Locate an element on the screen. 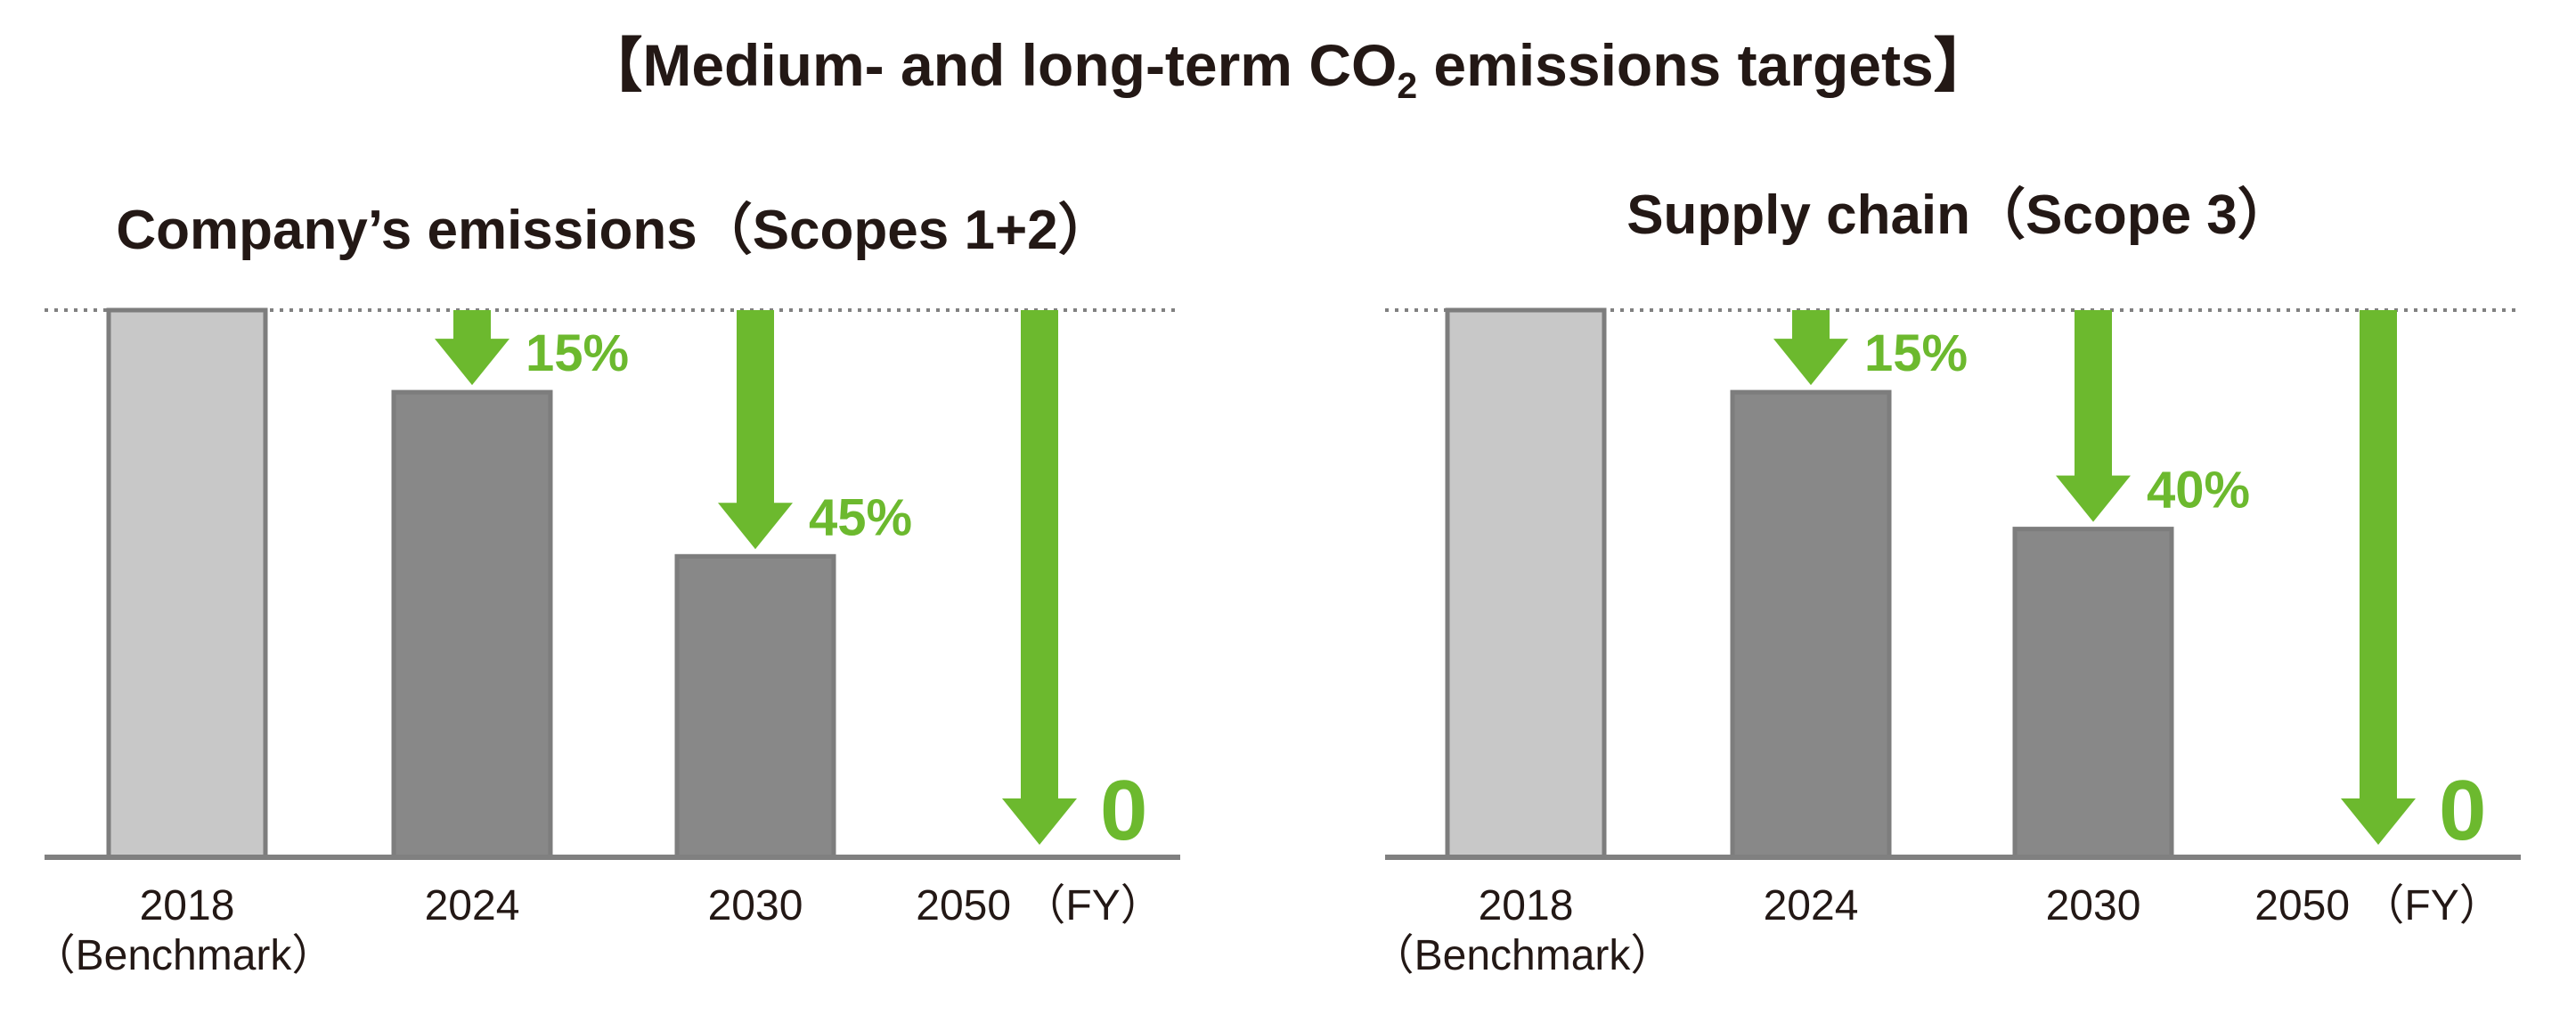  reduction-label-2030: 45% is located at coordinates (861, 517).